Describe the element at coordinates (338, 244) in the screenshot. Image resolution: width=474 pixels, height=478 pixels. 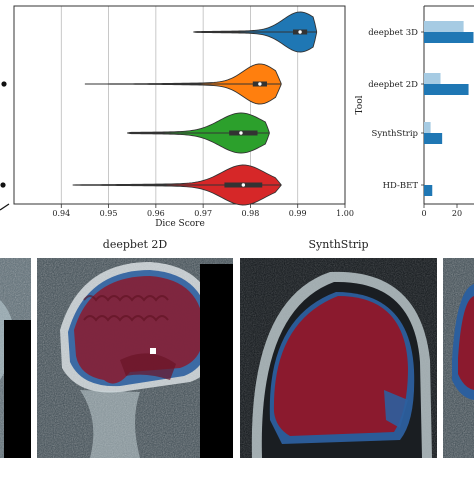
I see `panel-title-synthstrip: SynthStrip` at that location.